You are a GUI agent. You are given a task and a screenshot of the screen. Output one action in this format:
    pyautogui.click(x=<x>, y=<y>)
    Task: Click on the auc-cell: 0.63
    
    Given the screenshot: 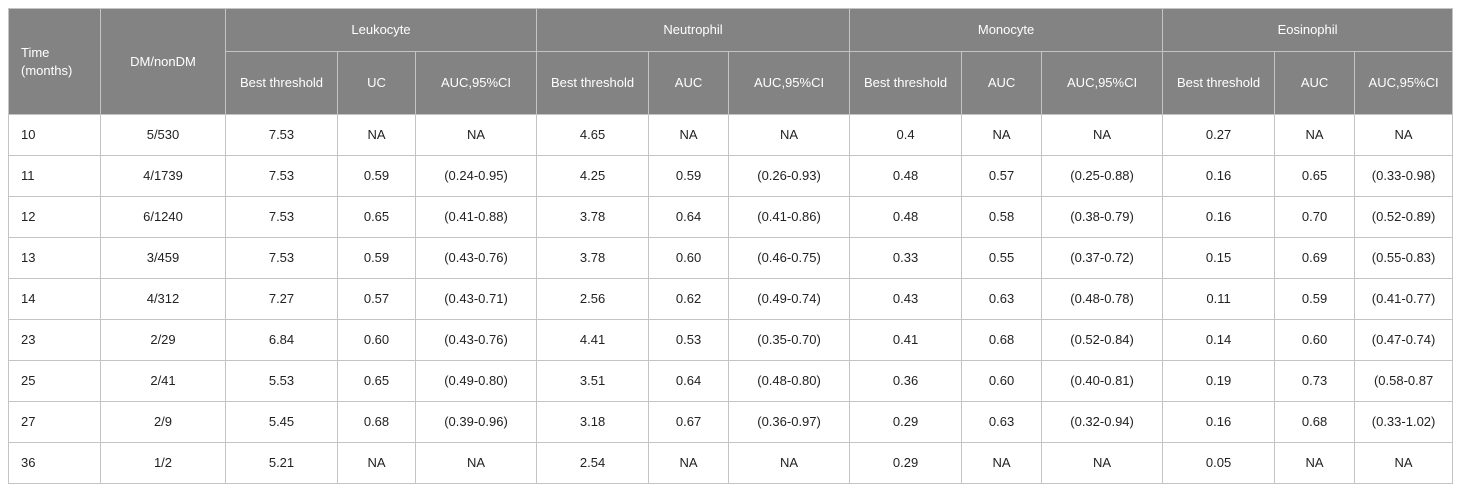 What is the action you would take?
    pyautogui.click(x=1002, y=422)
    